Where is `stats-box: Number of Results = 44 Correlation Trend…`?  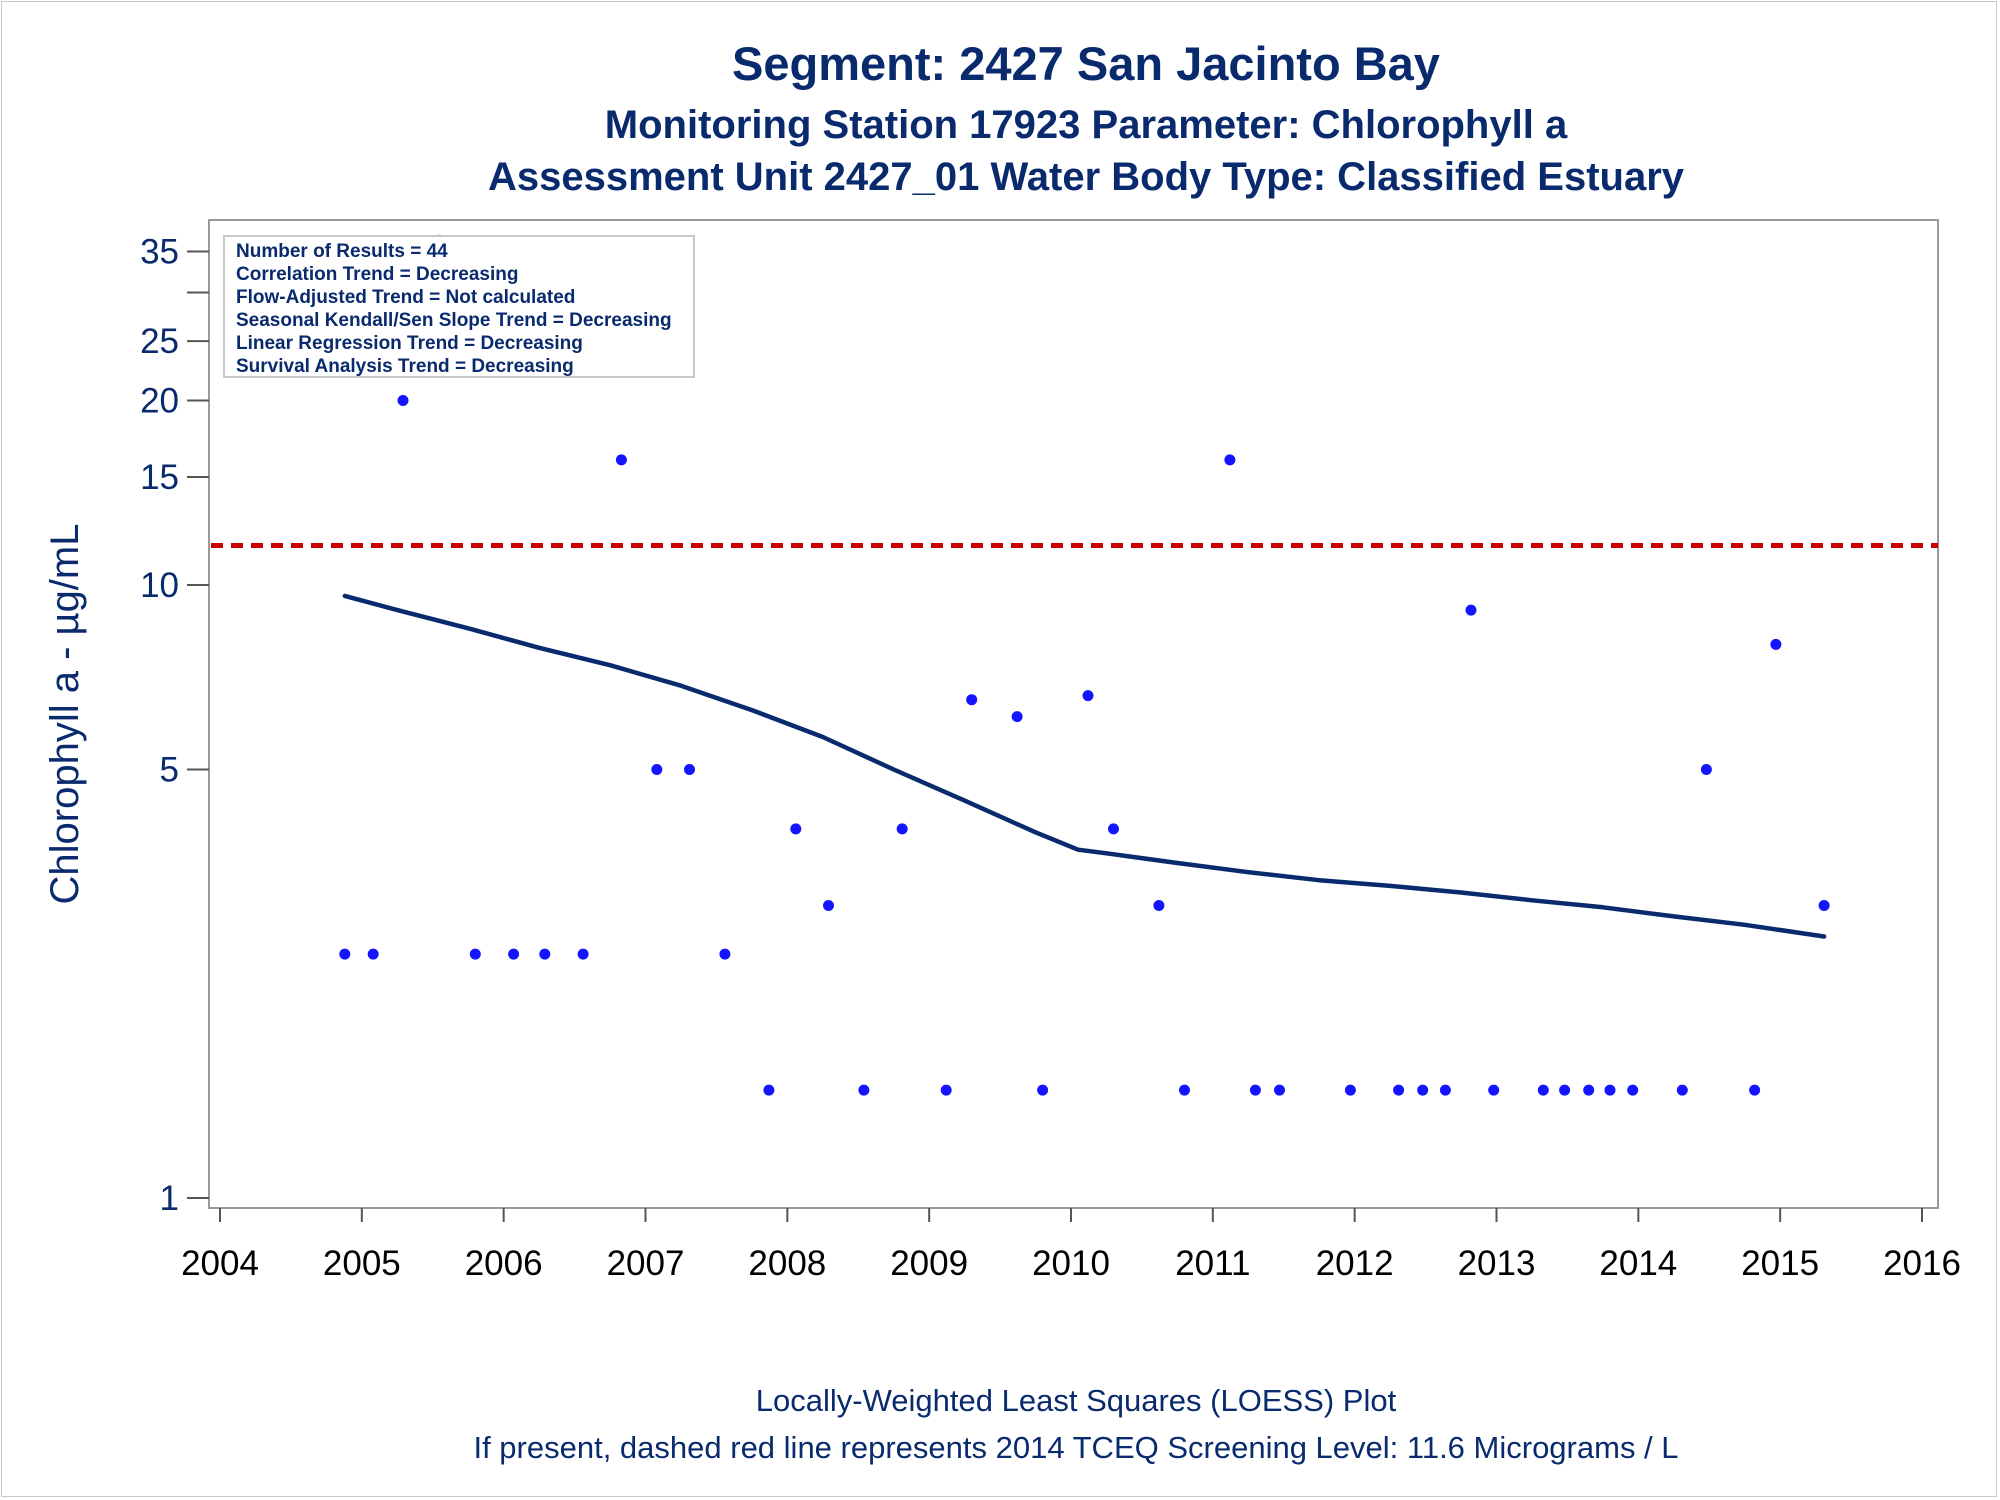
stats-box: Number of Results = 44 Correlation Trend… is located at coordinates (459, 306).